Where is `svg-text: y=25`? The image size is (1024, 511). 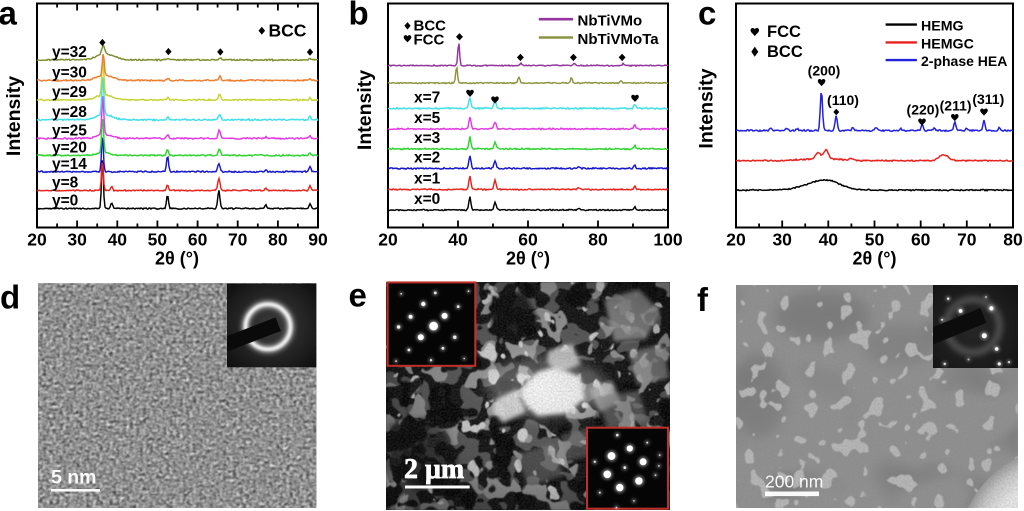 svg-text: y=25 is located at coordinates (69, 131).